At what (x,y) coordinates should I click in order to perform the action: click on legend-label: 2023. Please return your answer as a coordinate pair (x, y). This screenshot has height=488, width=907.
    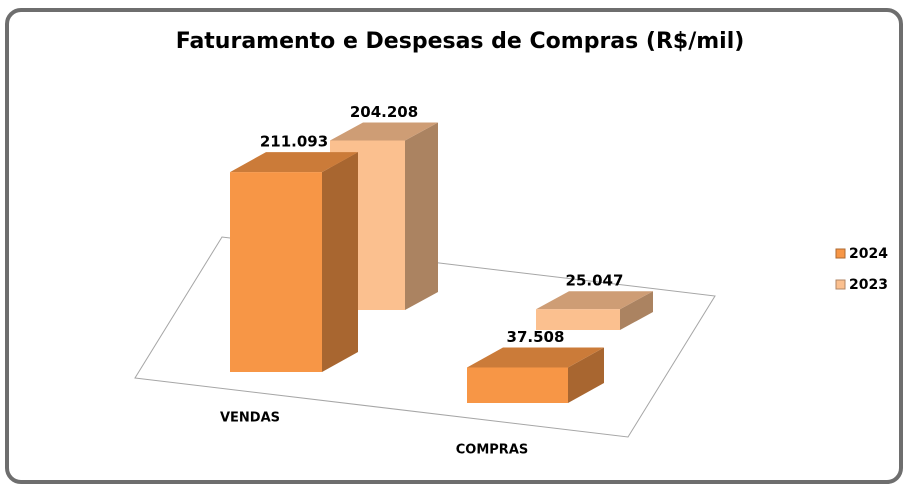
    Looking at the image, I should click on (868, 285).